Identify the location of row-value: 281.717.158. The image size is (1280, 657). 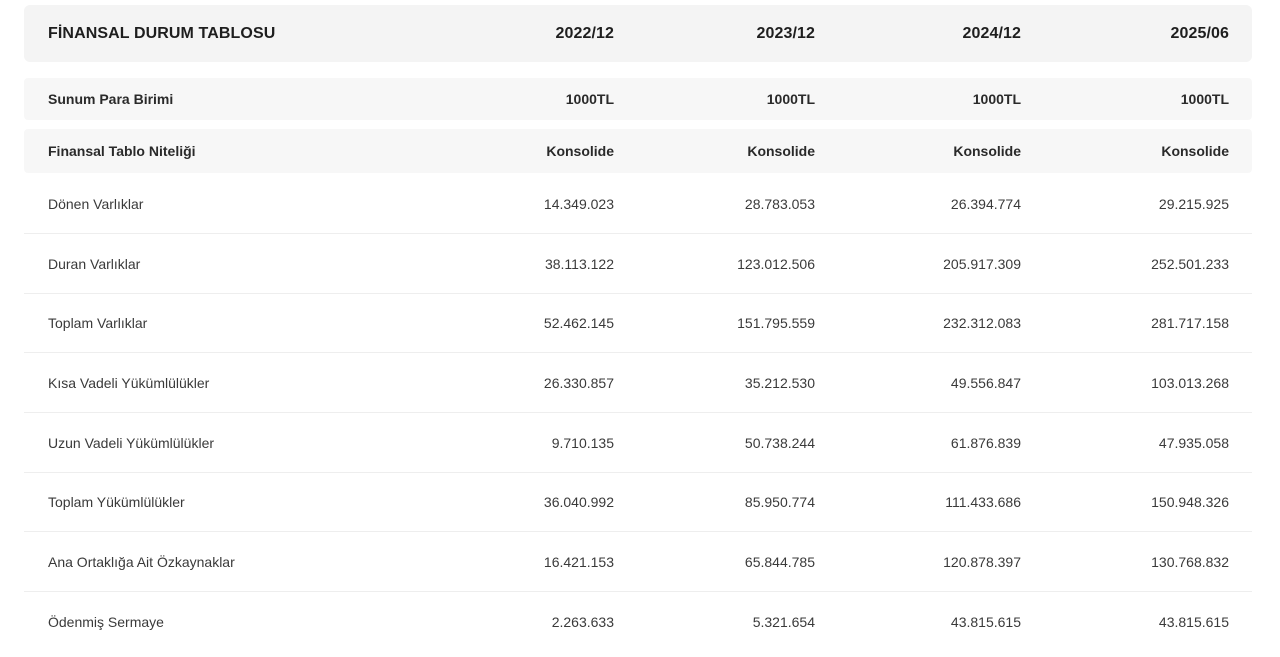
(1190, 322).